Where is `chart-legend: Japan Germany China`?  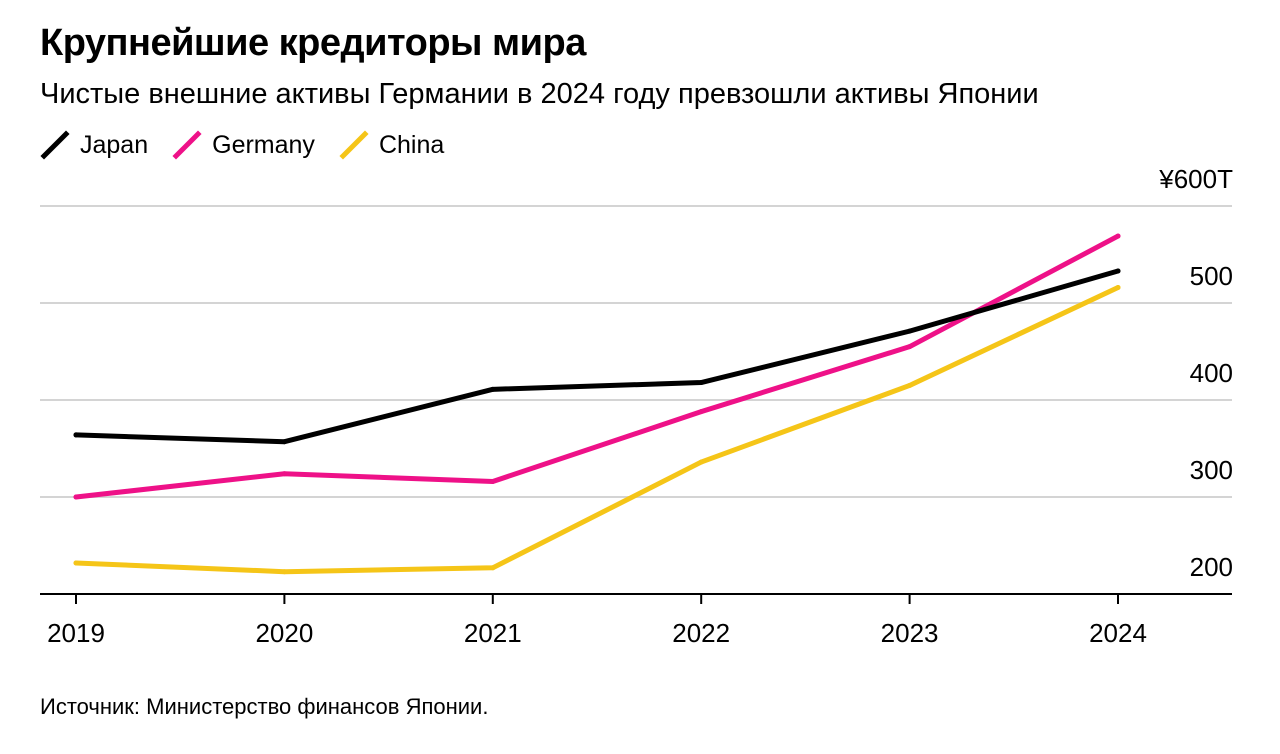
chart-legend: Japan Germany China is located at coordinates (254, 145).